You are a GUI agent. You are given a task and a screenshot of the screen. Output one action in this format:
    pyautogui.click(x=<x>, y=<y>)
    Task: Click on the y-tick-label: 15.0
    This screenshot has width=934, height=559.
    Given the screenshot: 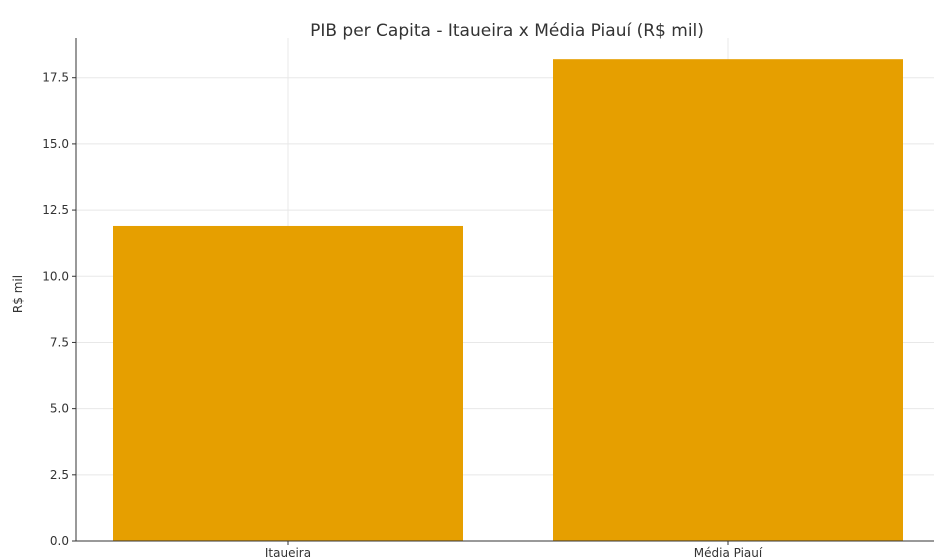 What is the action you would take?
    pyautogui.click(x=55, y=144)
    